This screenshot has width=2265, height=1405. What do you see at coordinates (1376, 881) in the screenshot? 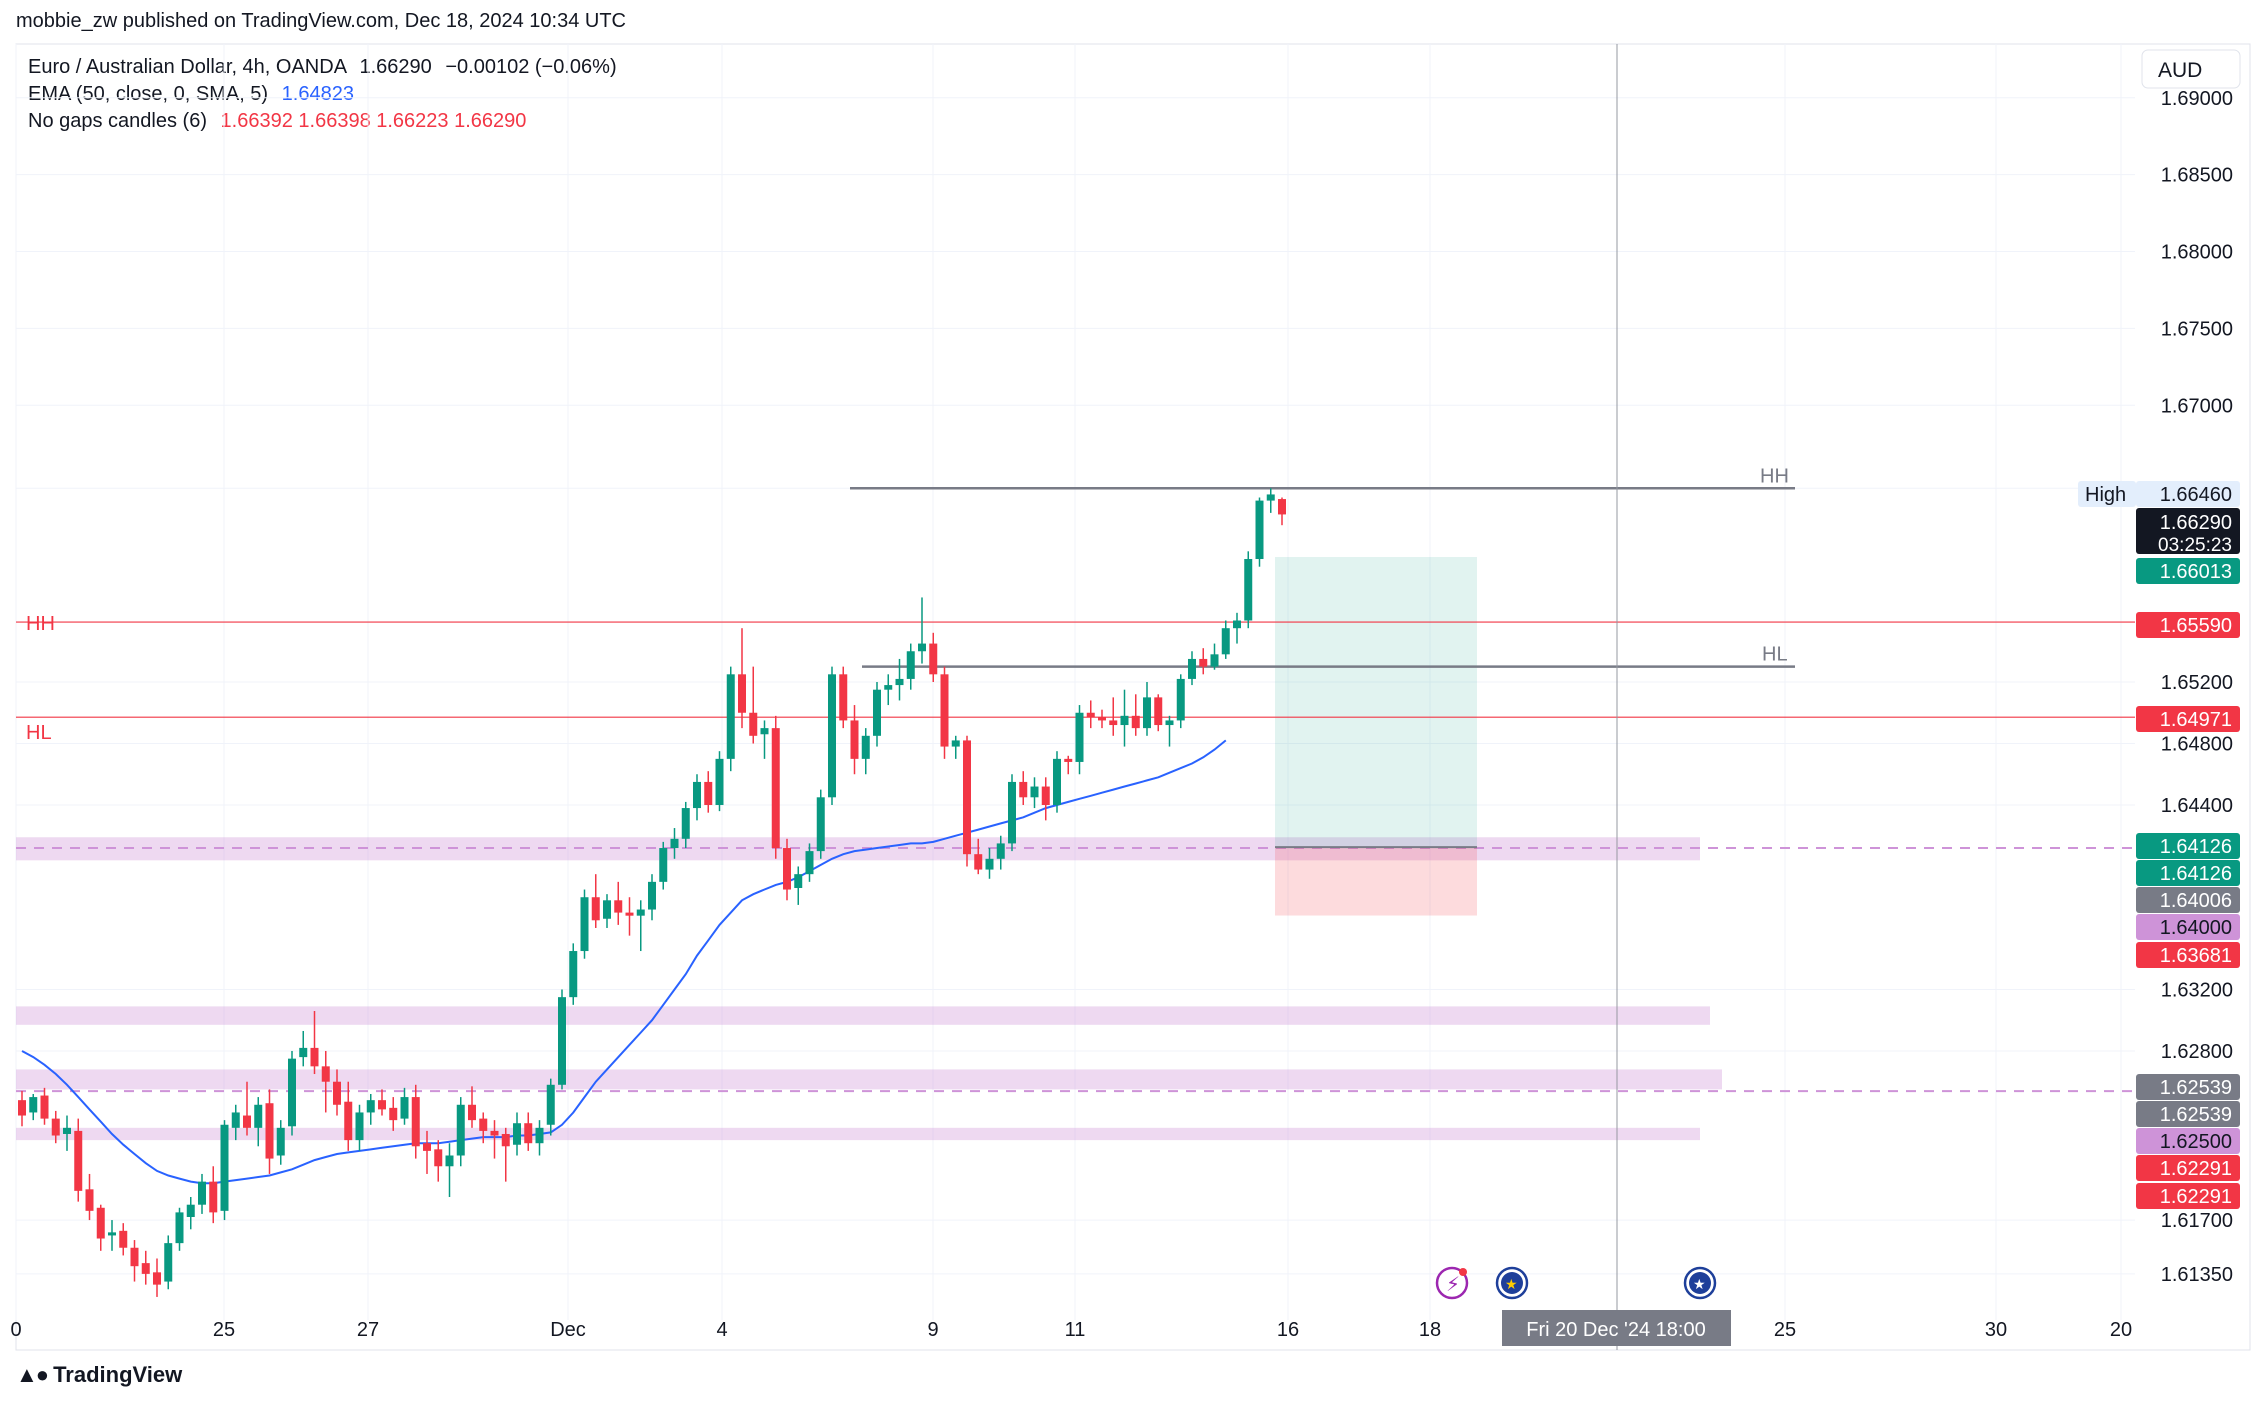
I see `long-position-stop-zone` at bounding box center [1376, 881].